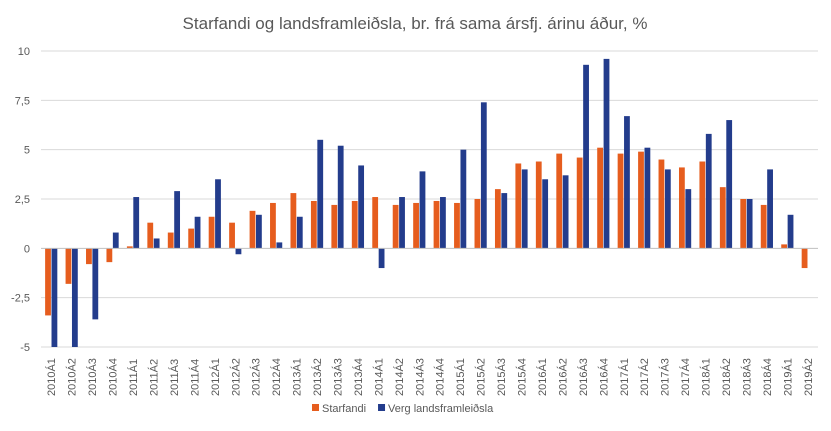 This screenshot has height=431, width=831. What do you see at coordinates (419, 377) in the screenshot?
I see `x-tick-label: 2014Á3` at bounding box center [419, 377].